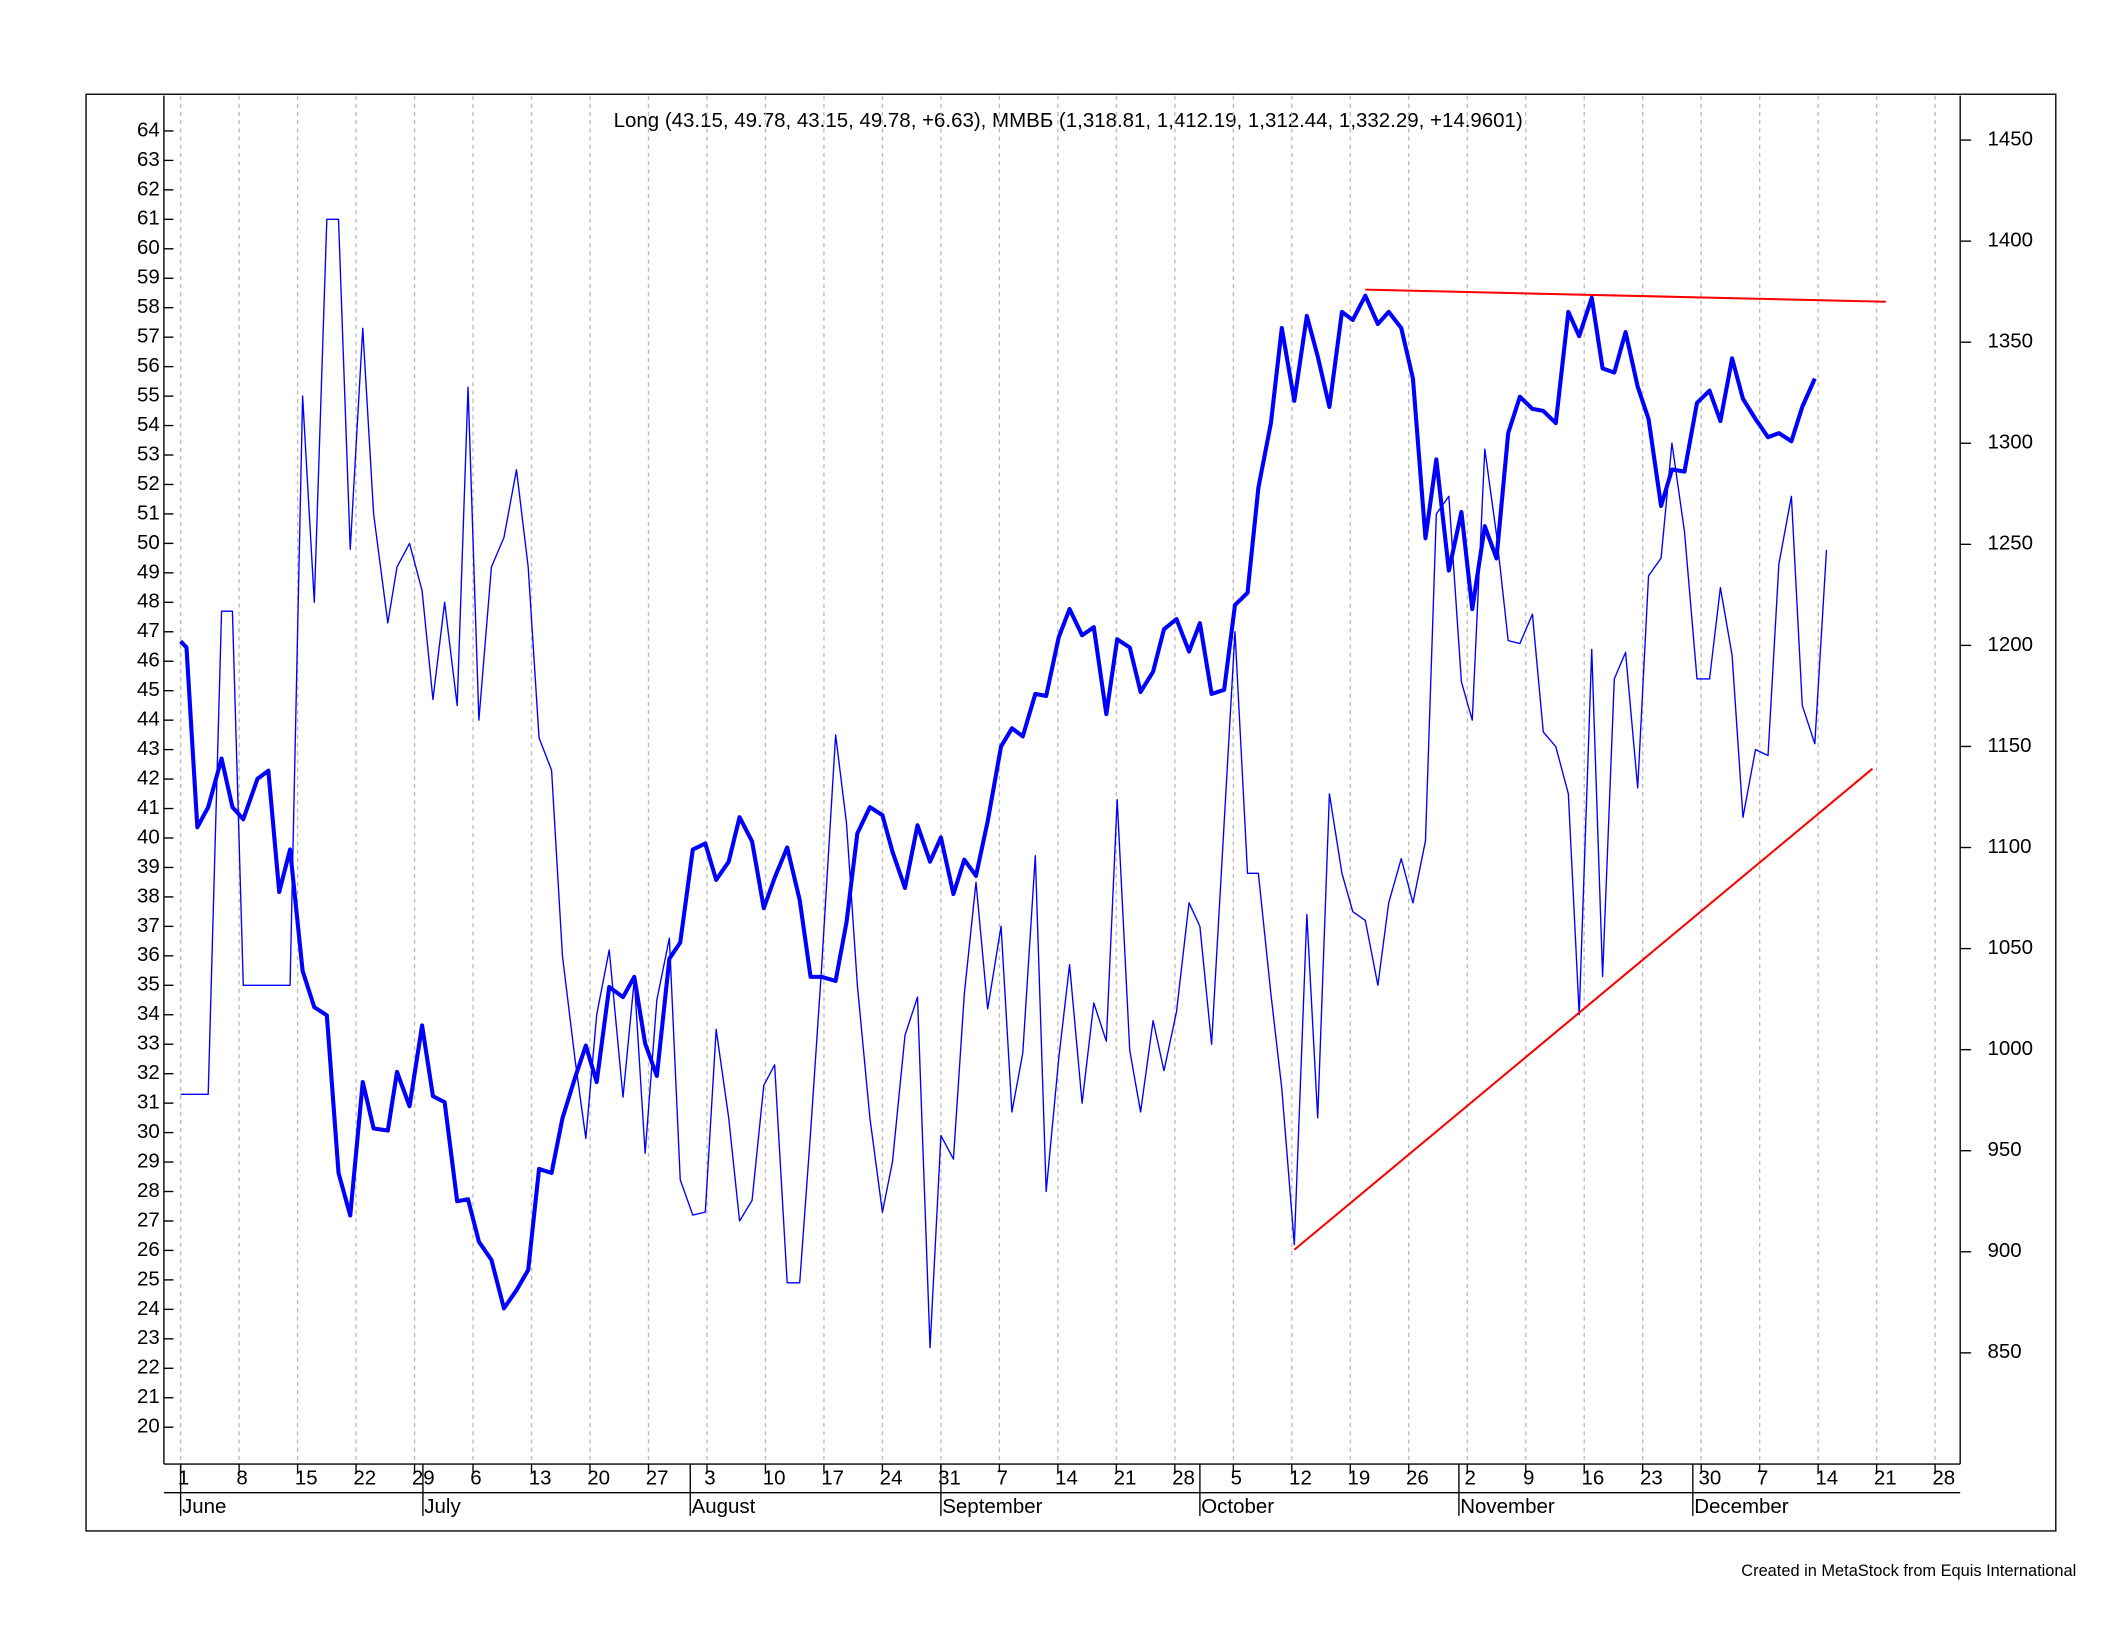 The width and height of the screenshot is (2120, 1632). Describe the element at coordinates (148, 836) in the screenshot. I see `y-tick-label: 40` at that location.